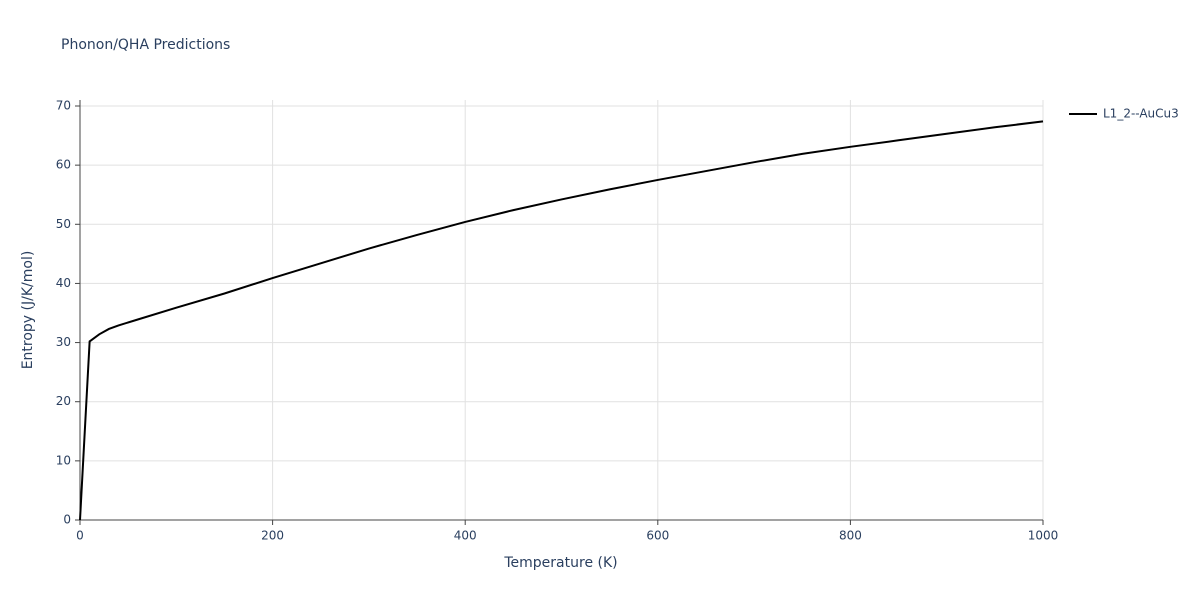  What do you see at coordinates (63, 165) in the screenshot?
I see `y-tick-label: 60` at bounding box center [63, 165].